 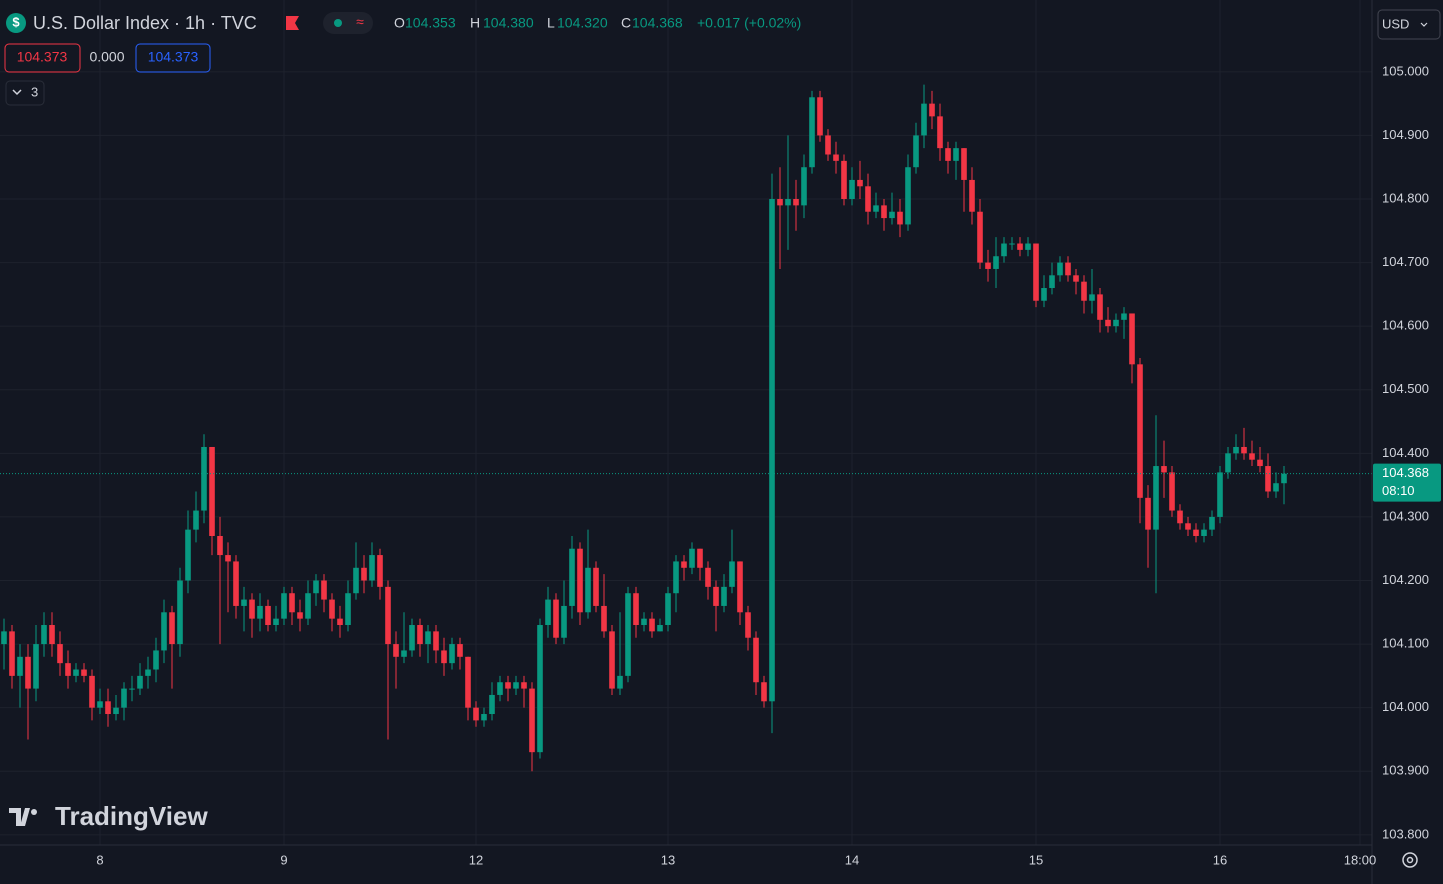 I want to click on ohlc-value: 104.353, so click(x=430, y=23).